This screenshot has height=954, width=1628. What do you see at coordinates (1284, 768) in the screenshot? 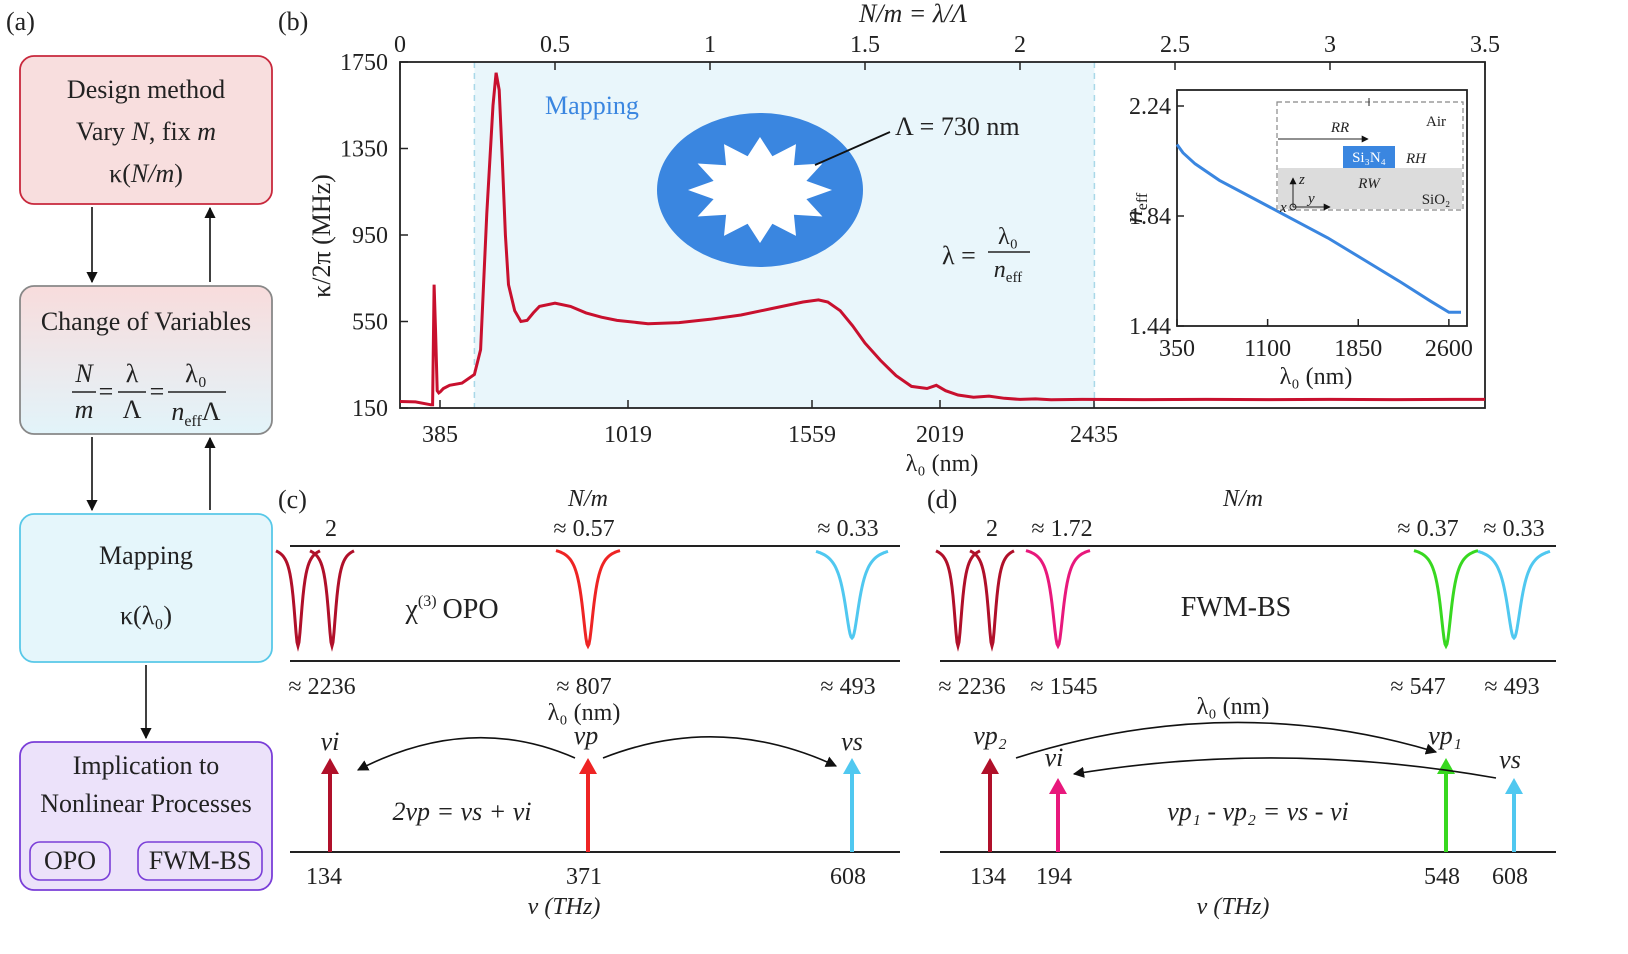
I see `d-curve-arrow-si` at bounding box center [1284, 768].